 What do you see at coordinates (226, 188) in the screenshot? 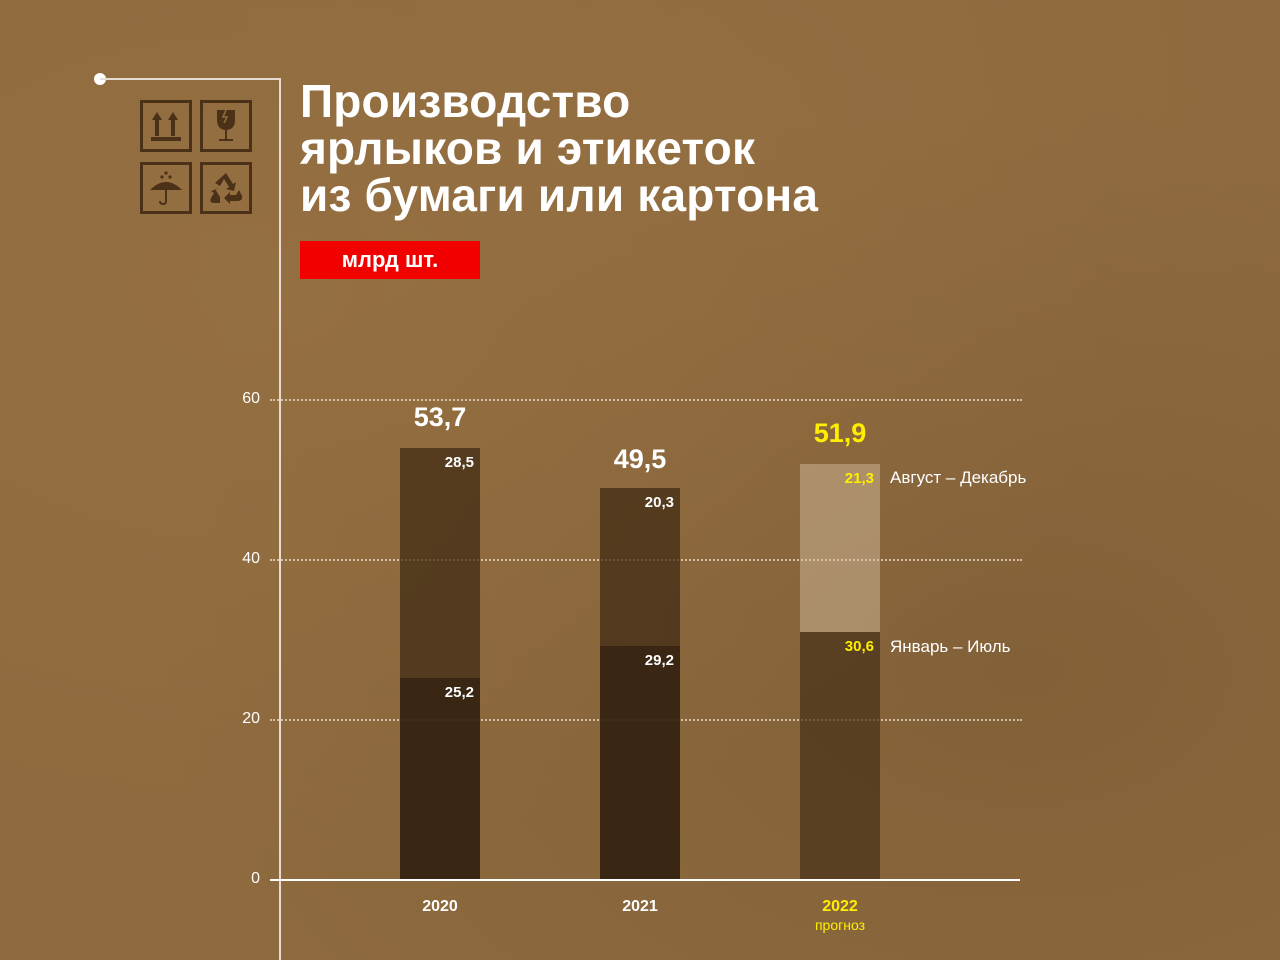
I see `recycle-icon` at bounding box center [226, 188].